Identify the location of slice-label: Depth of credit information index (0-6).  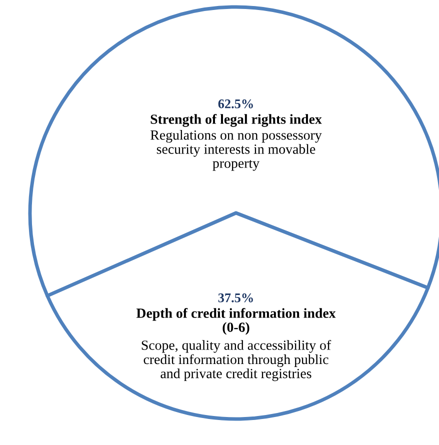
(236, 321).